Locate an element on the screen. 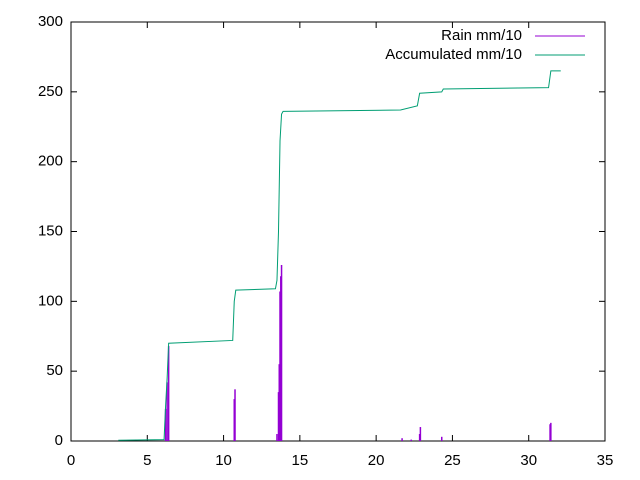 This screenshot has height=480, width=640. x-tick-label: 0 is located at coordinates (71, 460).